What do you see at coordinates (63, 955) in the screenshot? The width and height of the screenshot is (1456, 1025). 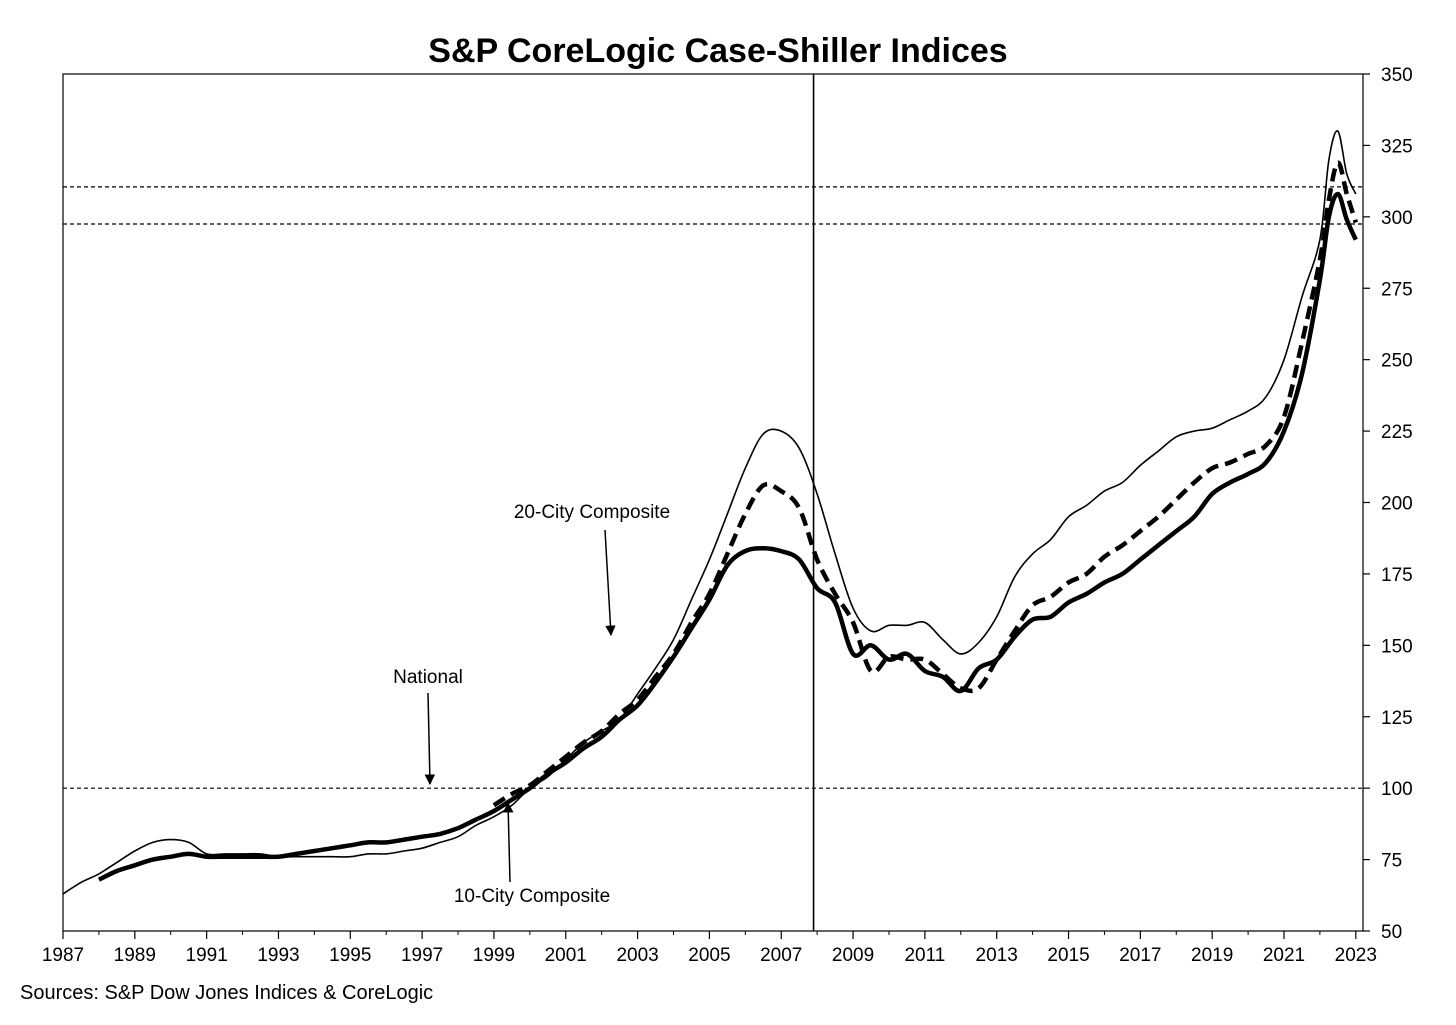 I see `x-tick-label-1987: 1987` at bounding box center [63, 955].